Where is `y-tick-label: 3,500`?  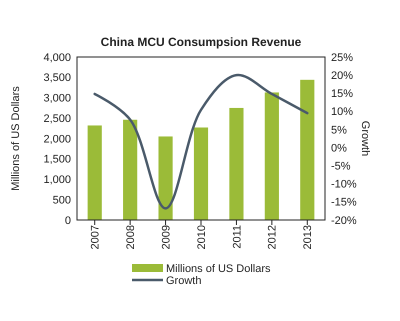 y-tick-label: 3,500 is located at coordinates (57, 78).